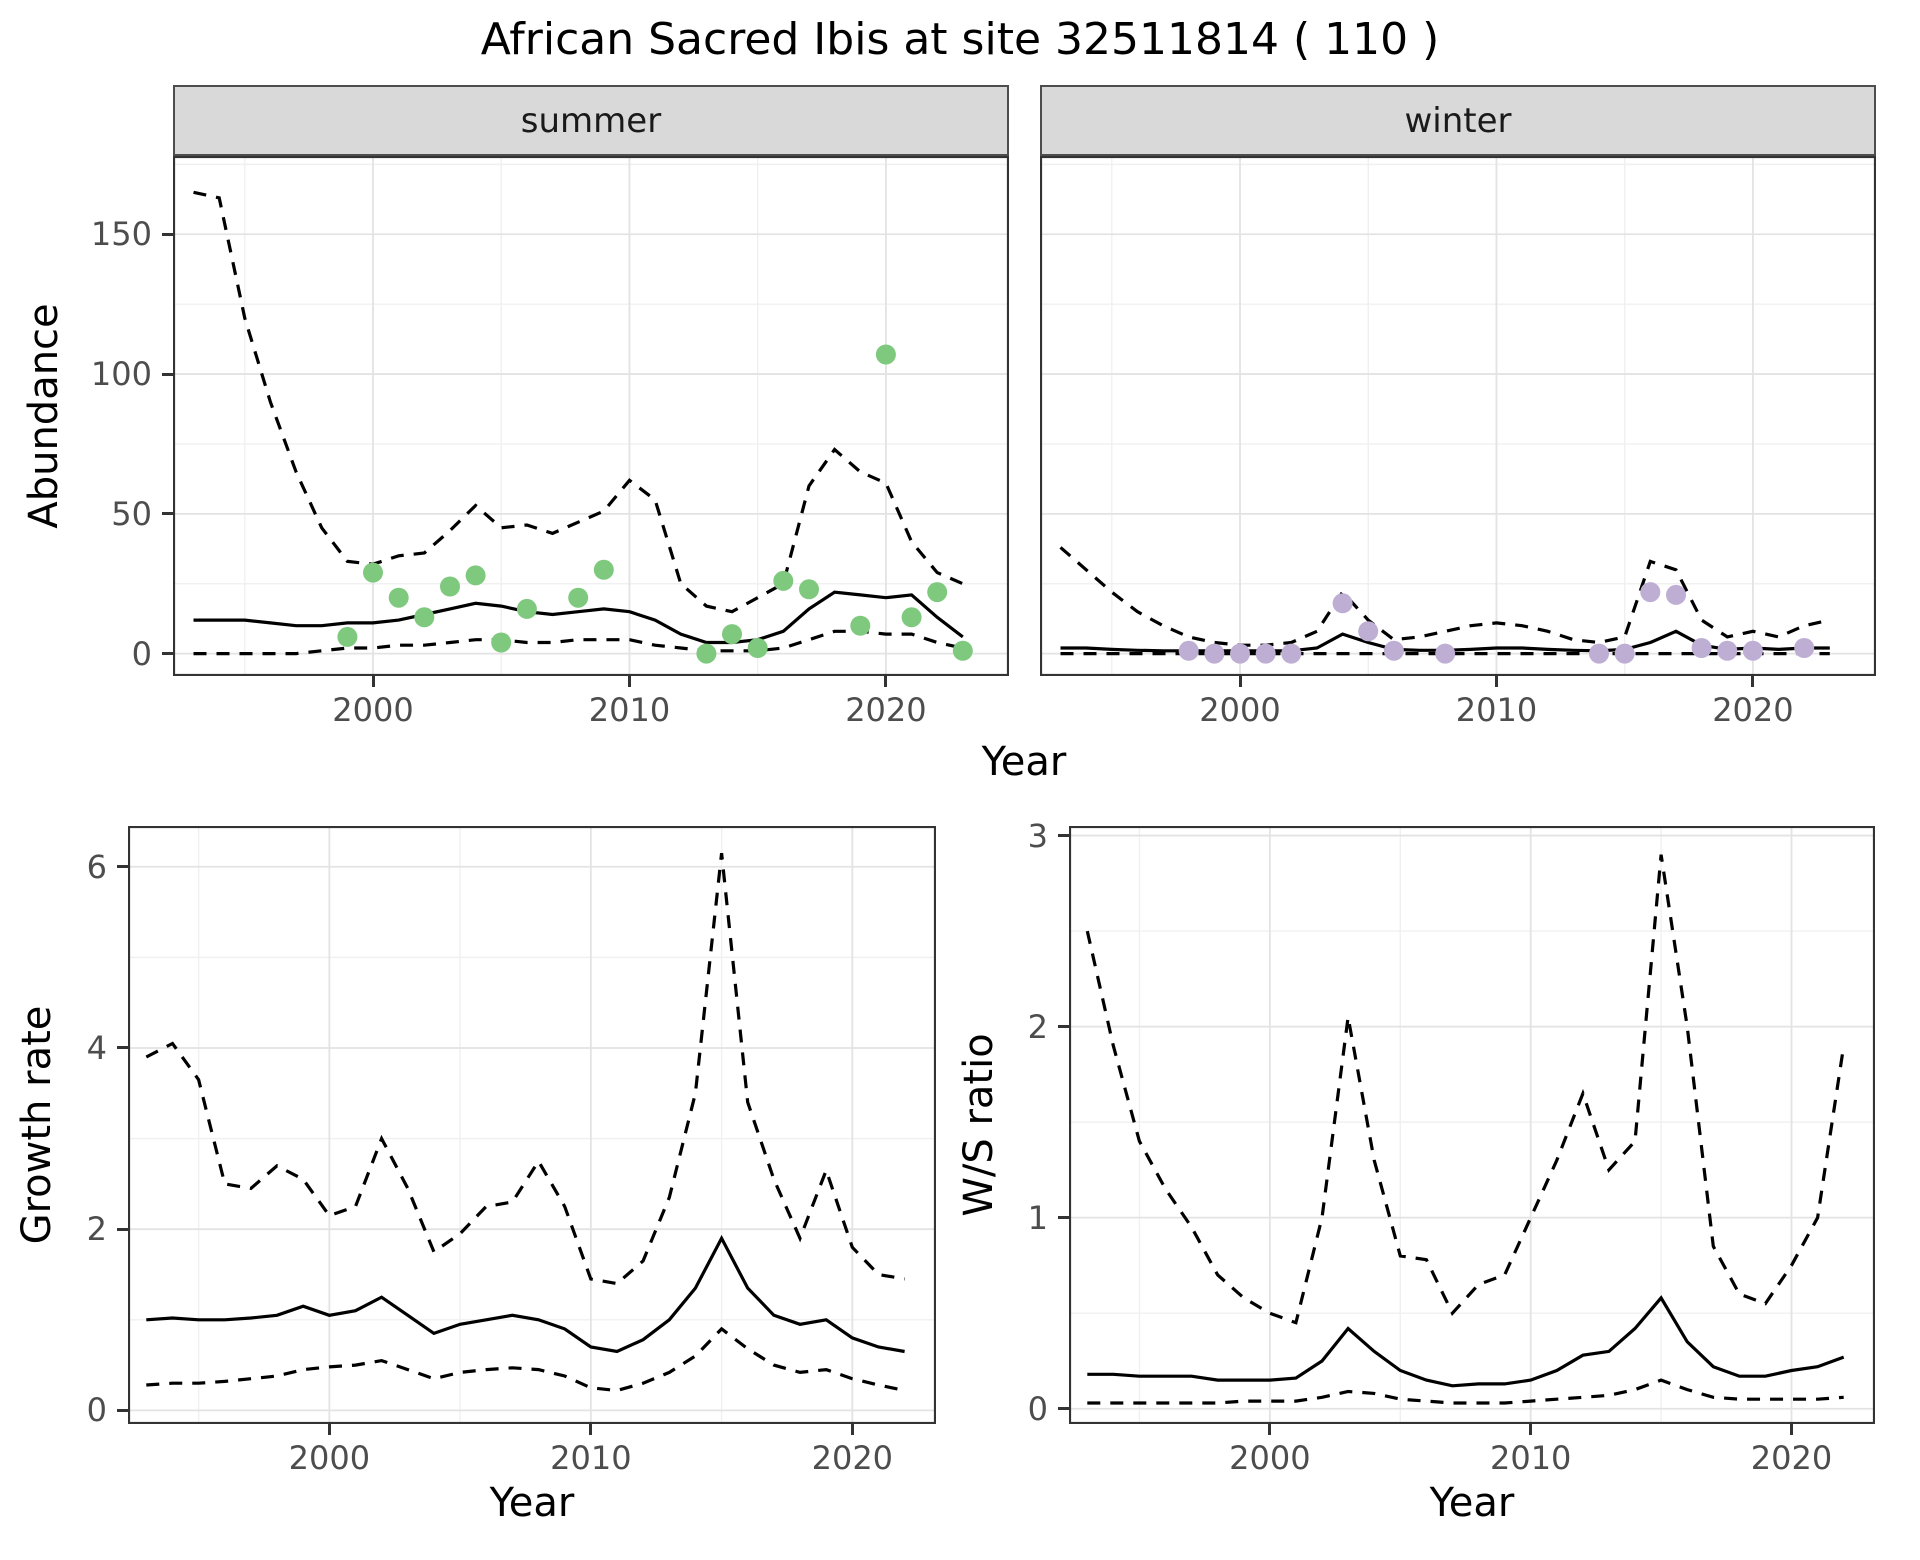 The image size is (1920, 1560). Describe the element at coordinates (591, 120) in the screenshot. I see `facet-strip-summer: summer` at that location.